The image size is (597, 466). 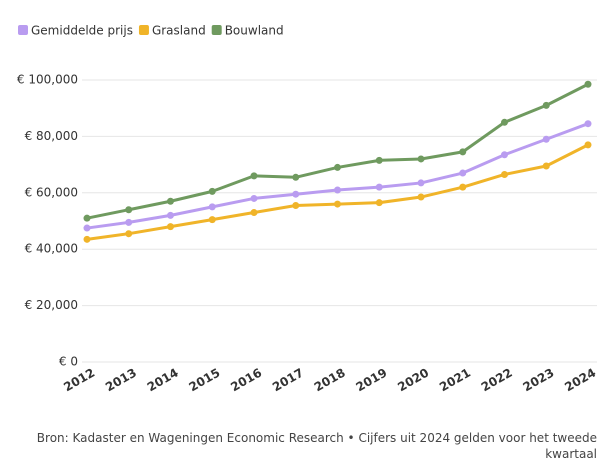 What do you see at coordinates (246, 380) in the screenshot?
I see `x-tick-label: 2016` at bounding box center [246, 380].